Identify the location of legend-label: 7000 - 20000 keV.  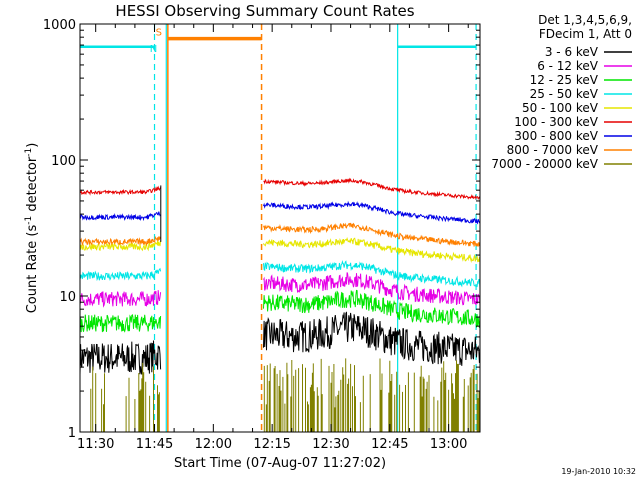
(544, 164).